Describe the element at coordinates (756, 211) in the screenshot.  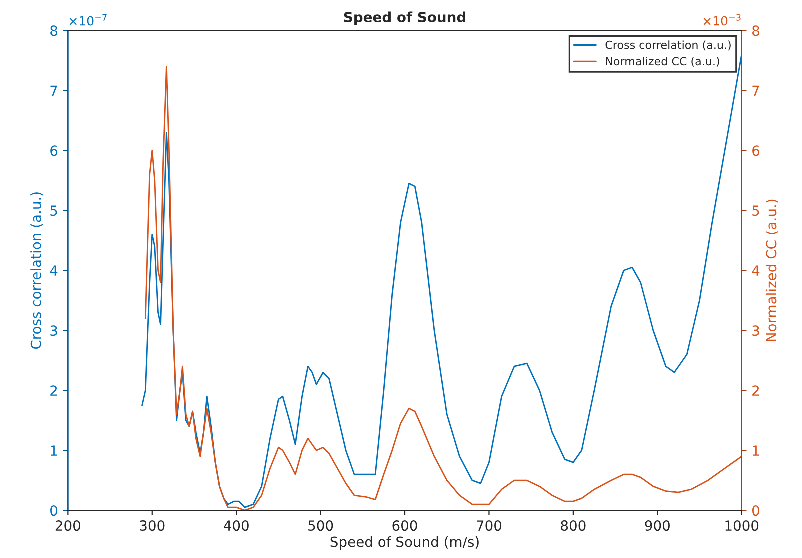
I see `y2-tick-label: 5` at that location.